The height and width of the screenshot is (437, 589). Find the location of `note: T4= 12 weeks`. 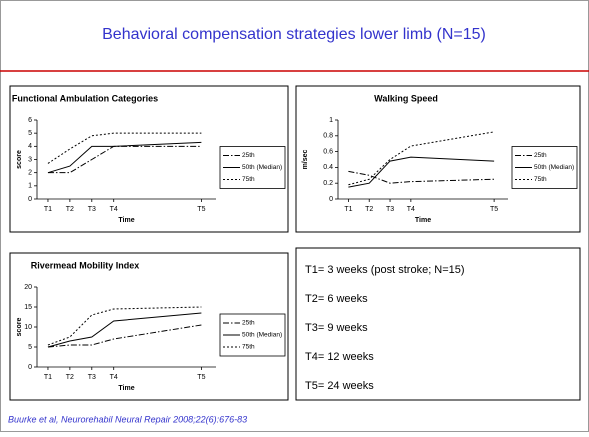

note: T4= 12 weeks is located at coordinates (339, 357).